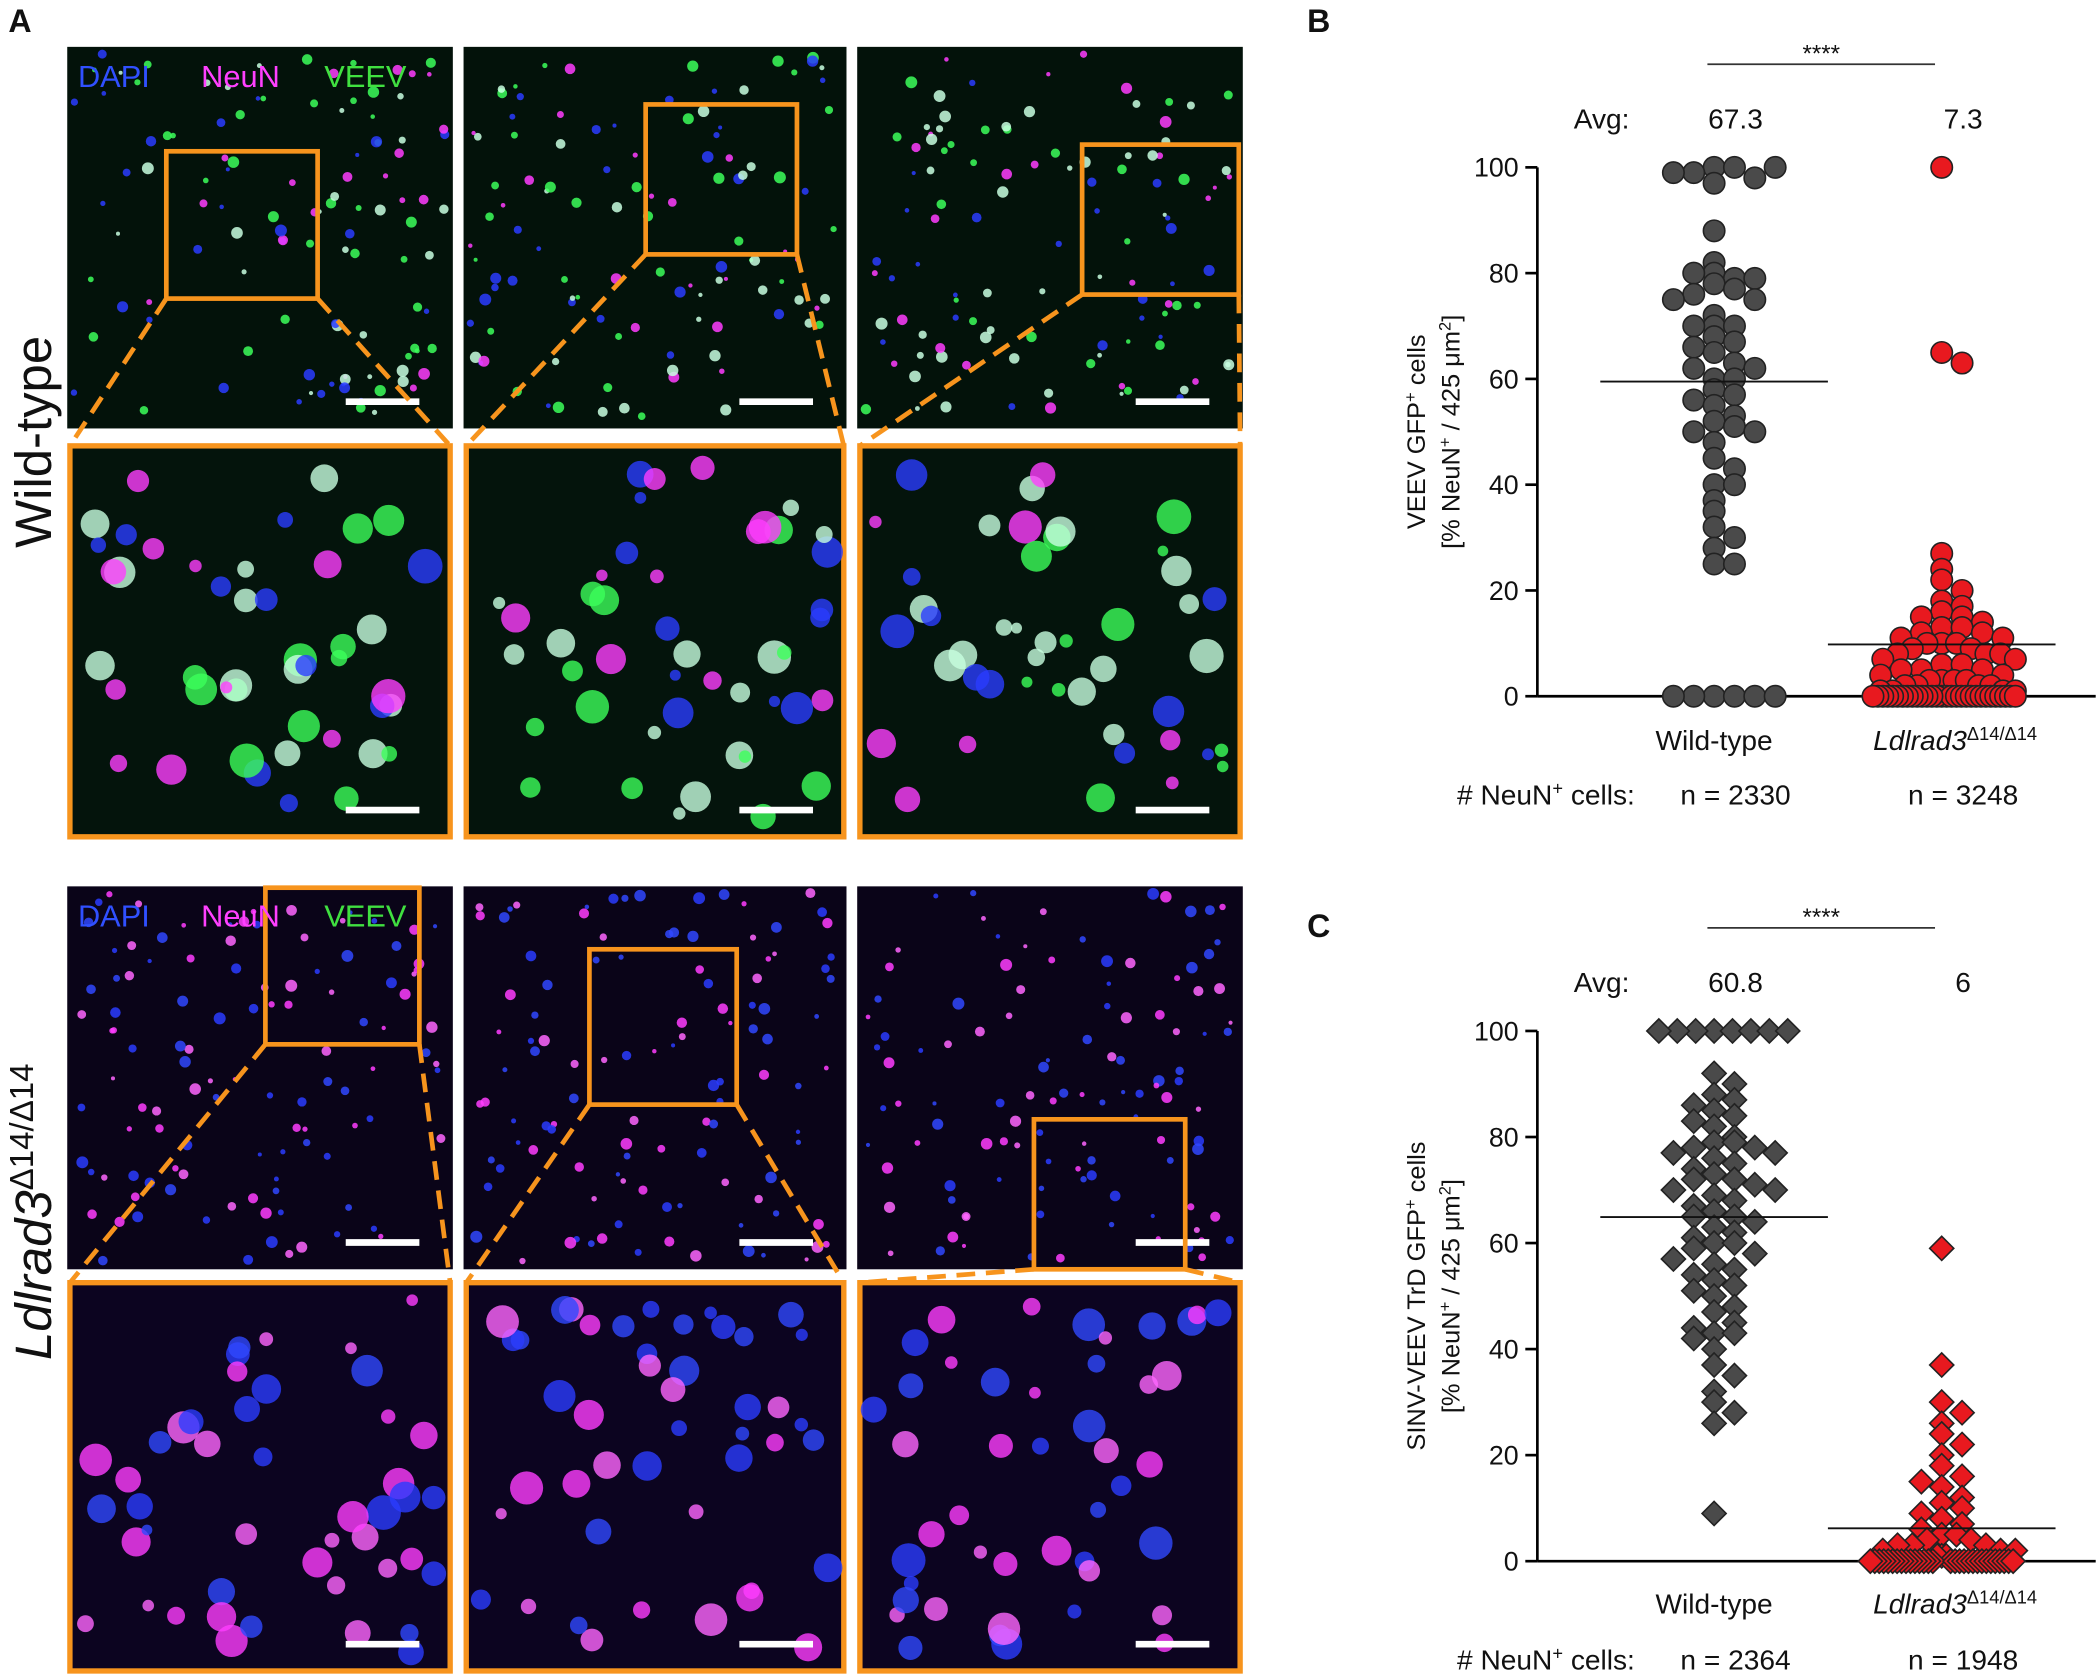 The height and width of the screenshot is (1679, 2100). What do you see at coordinates (1602, 982) in the screenshot?
I see `avg-label-part: Avg:` at bounding box center [1602, 982].